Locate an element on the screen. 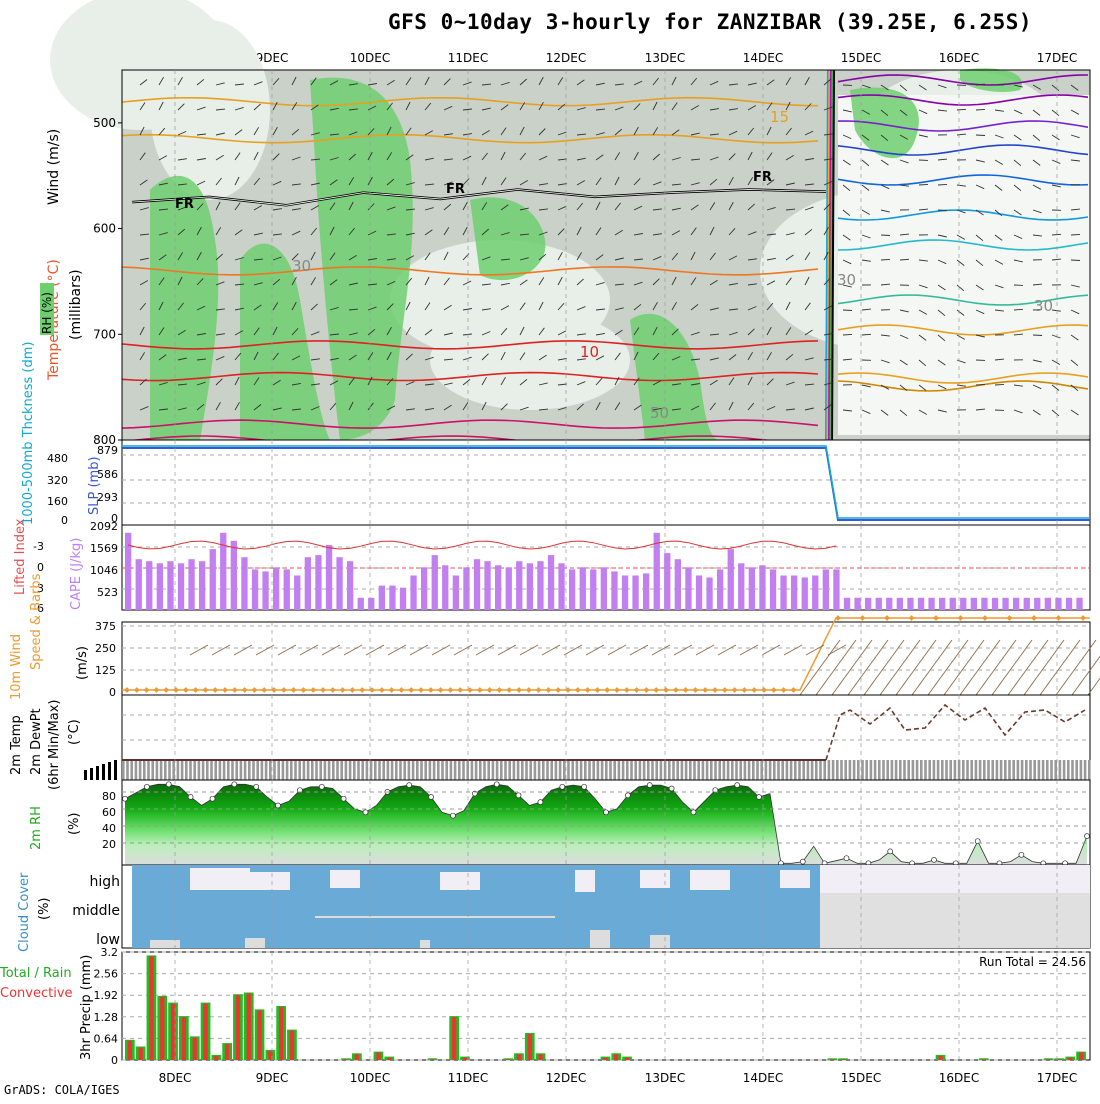  date-label-top: 14DEC is located at coordinates (763, 58).